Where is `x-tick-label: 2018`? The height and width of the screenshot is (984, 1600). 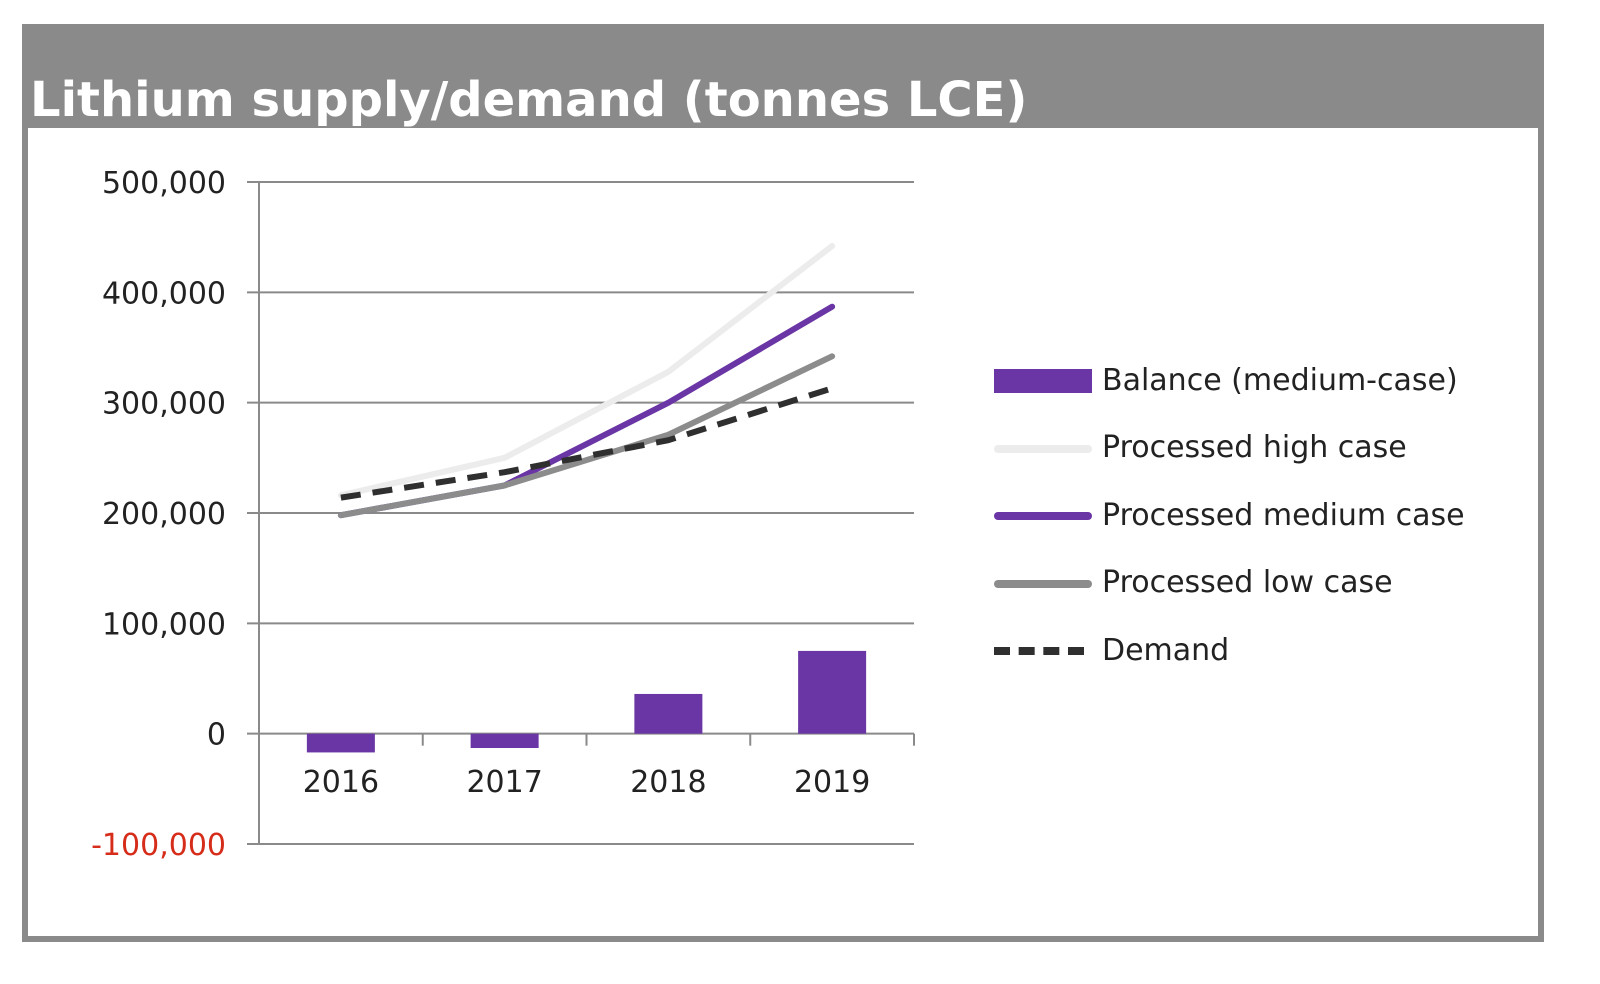 x-tick-label: 2018 is located at coordinates (668, 782).